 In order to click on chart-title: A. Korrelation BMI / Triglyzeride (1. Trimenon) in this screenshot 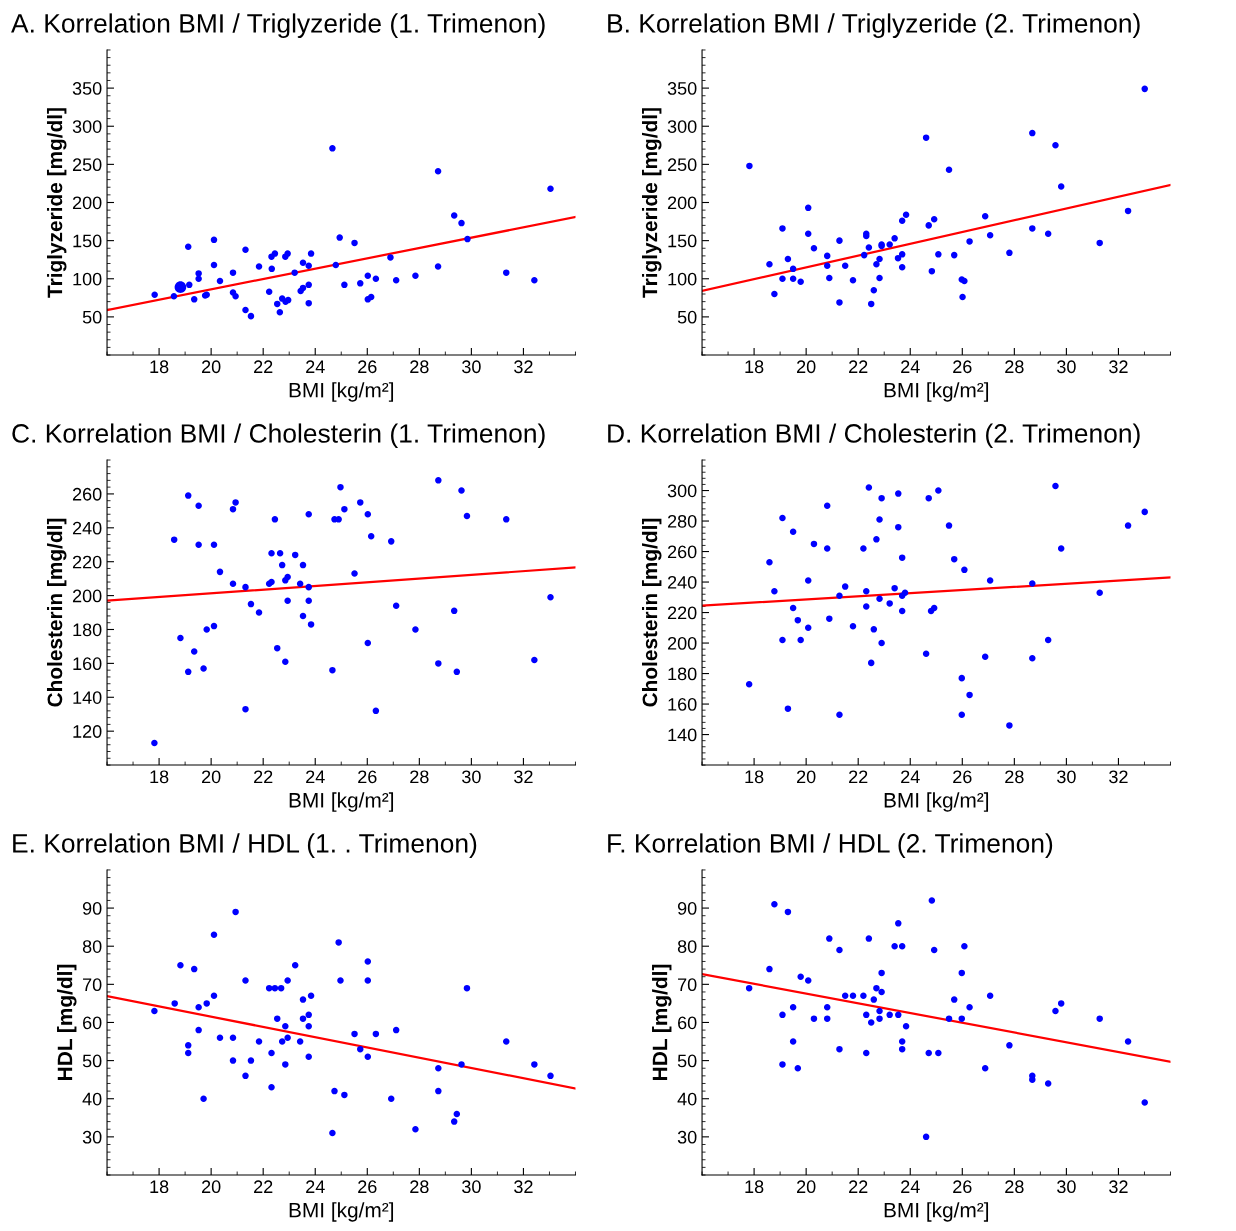, I will do `click(278, 25)`.